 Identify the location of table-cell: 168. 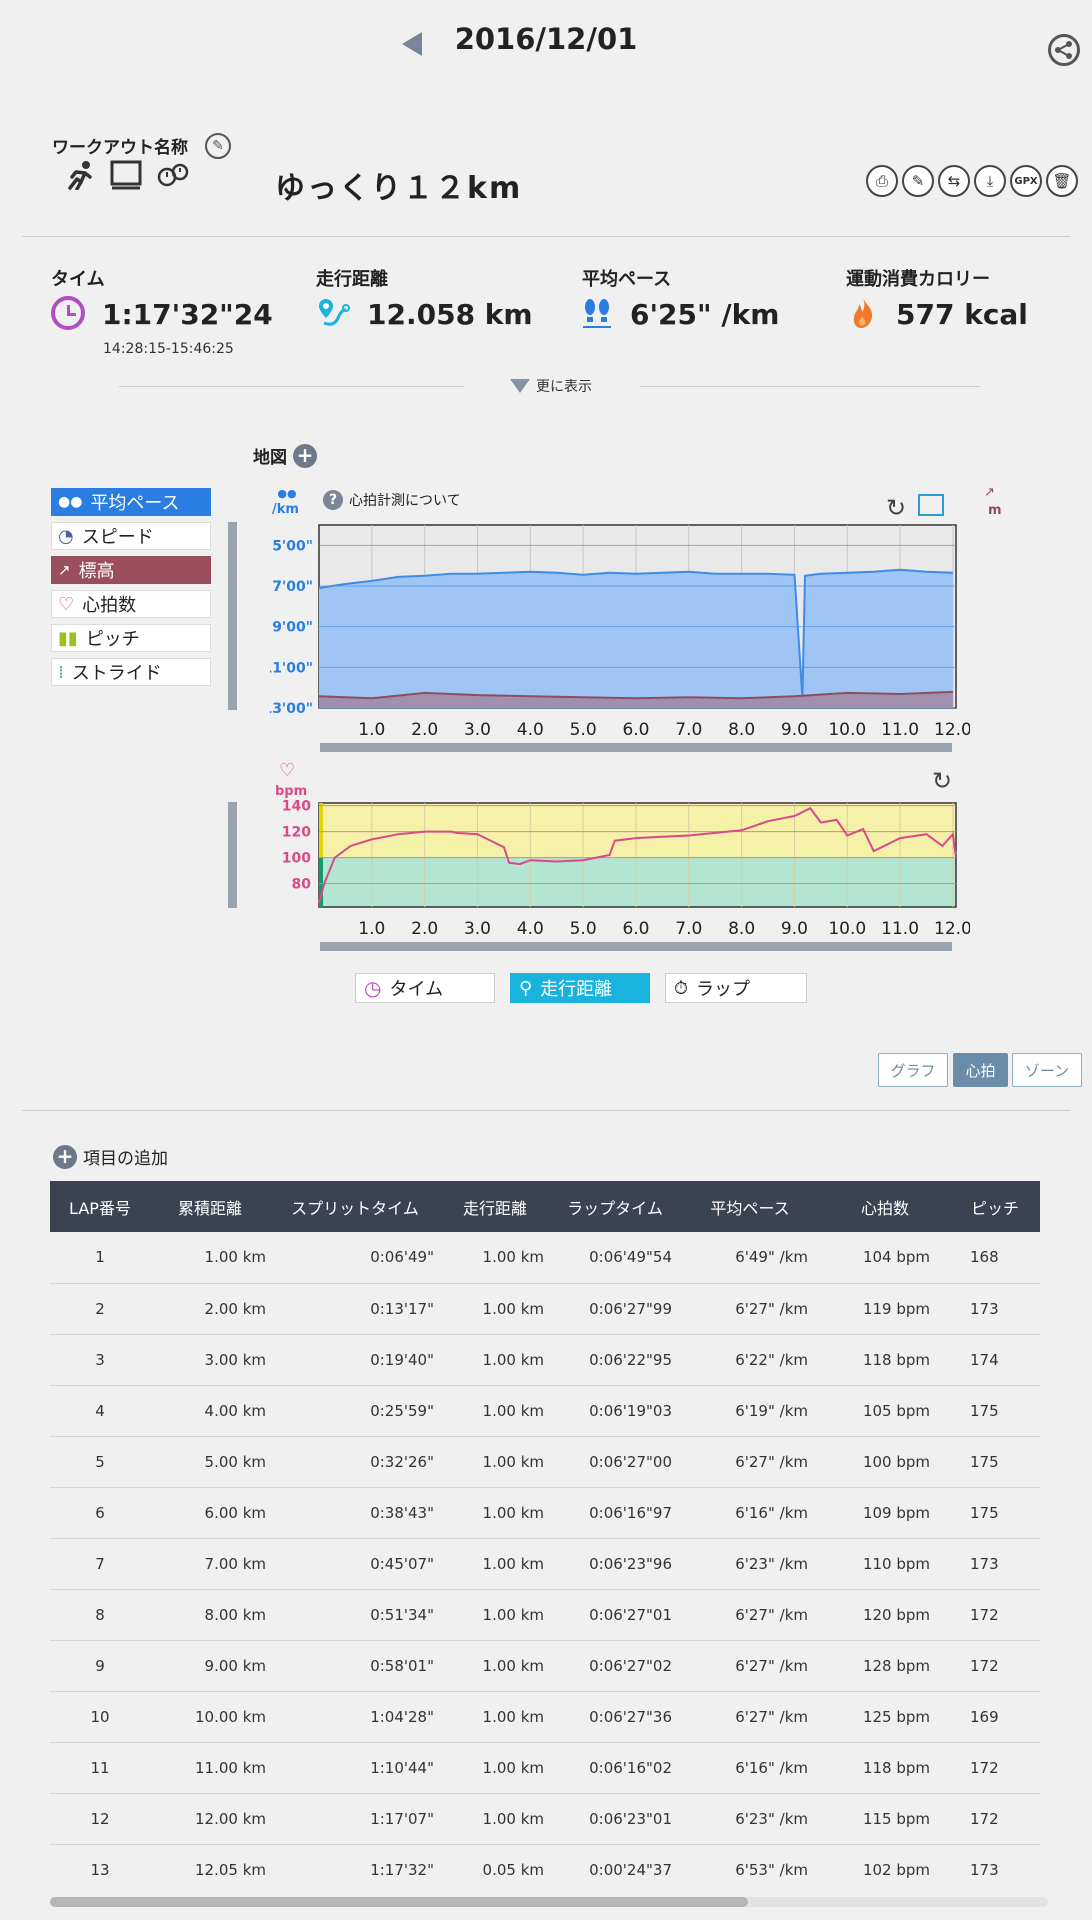
(995, 1258).